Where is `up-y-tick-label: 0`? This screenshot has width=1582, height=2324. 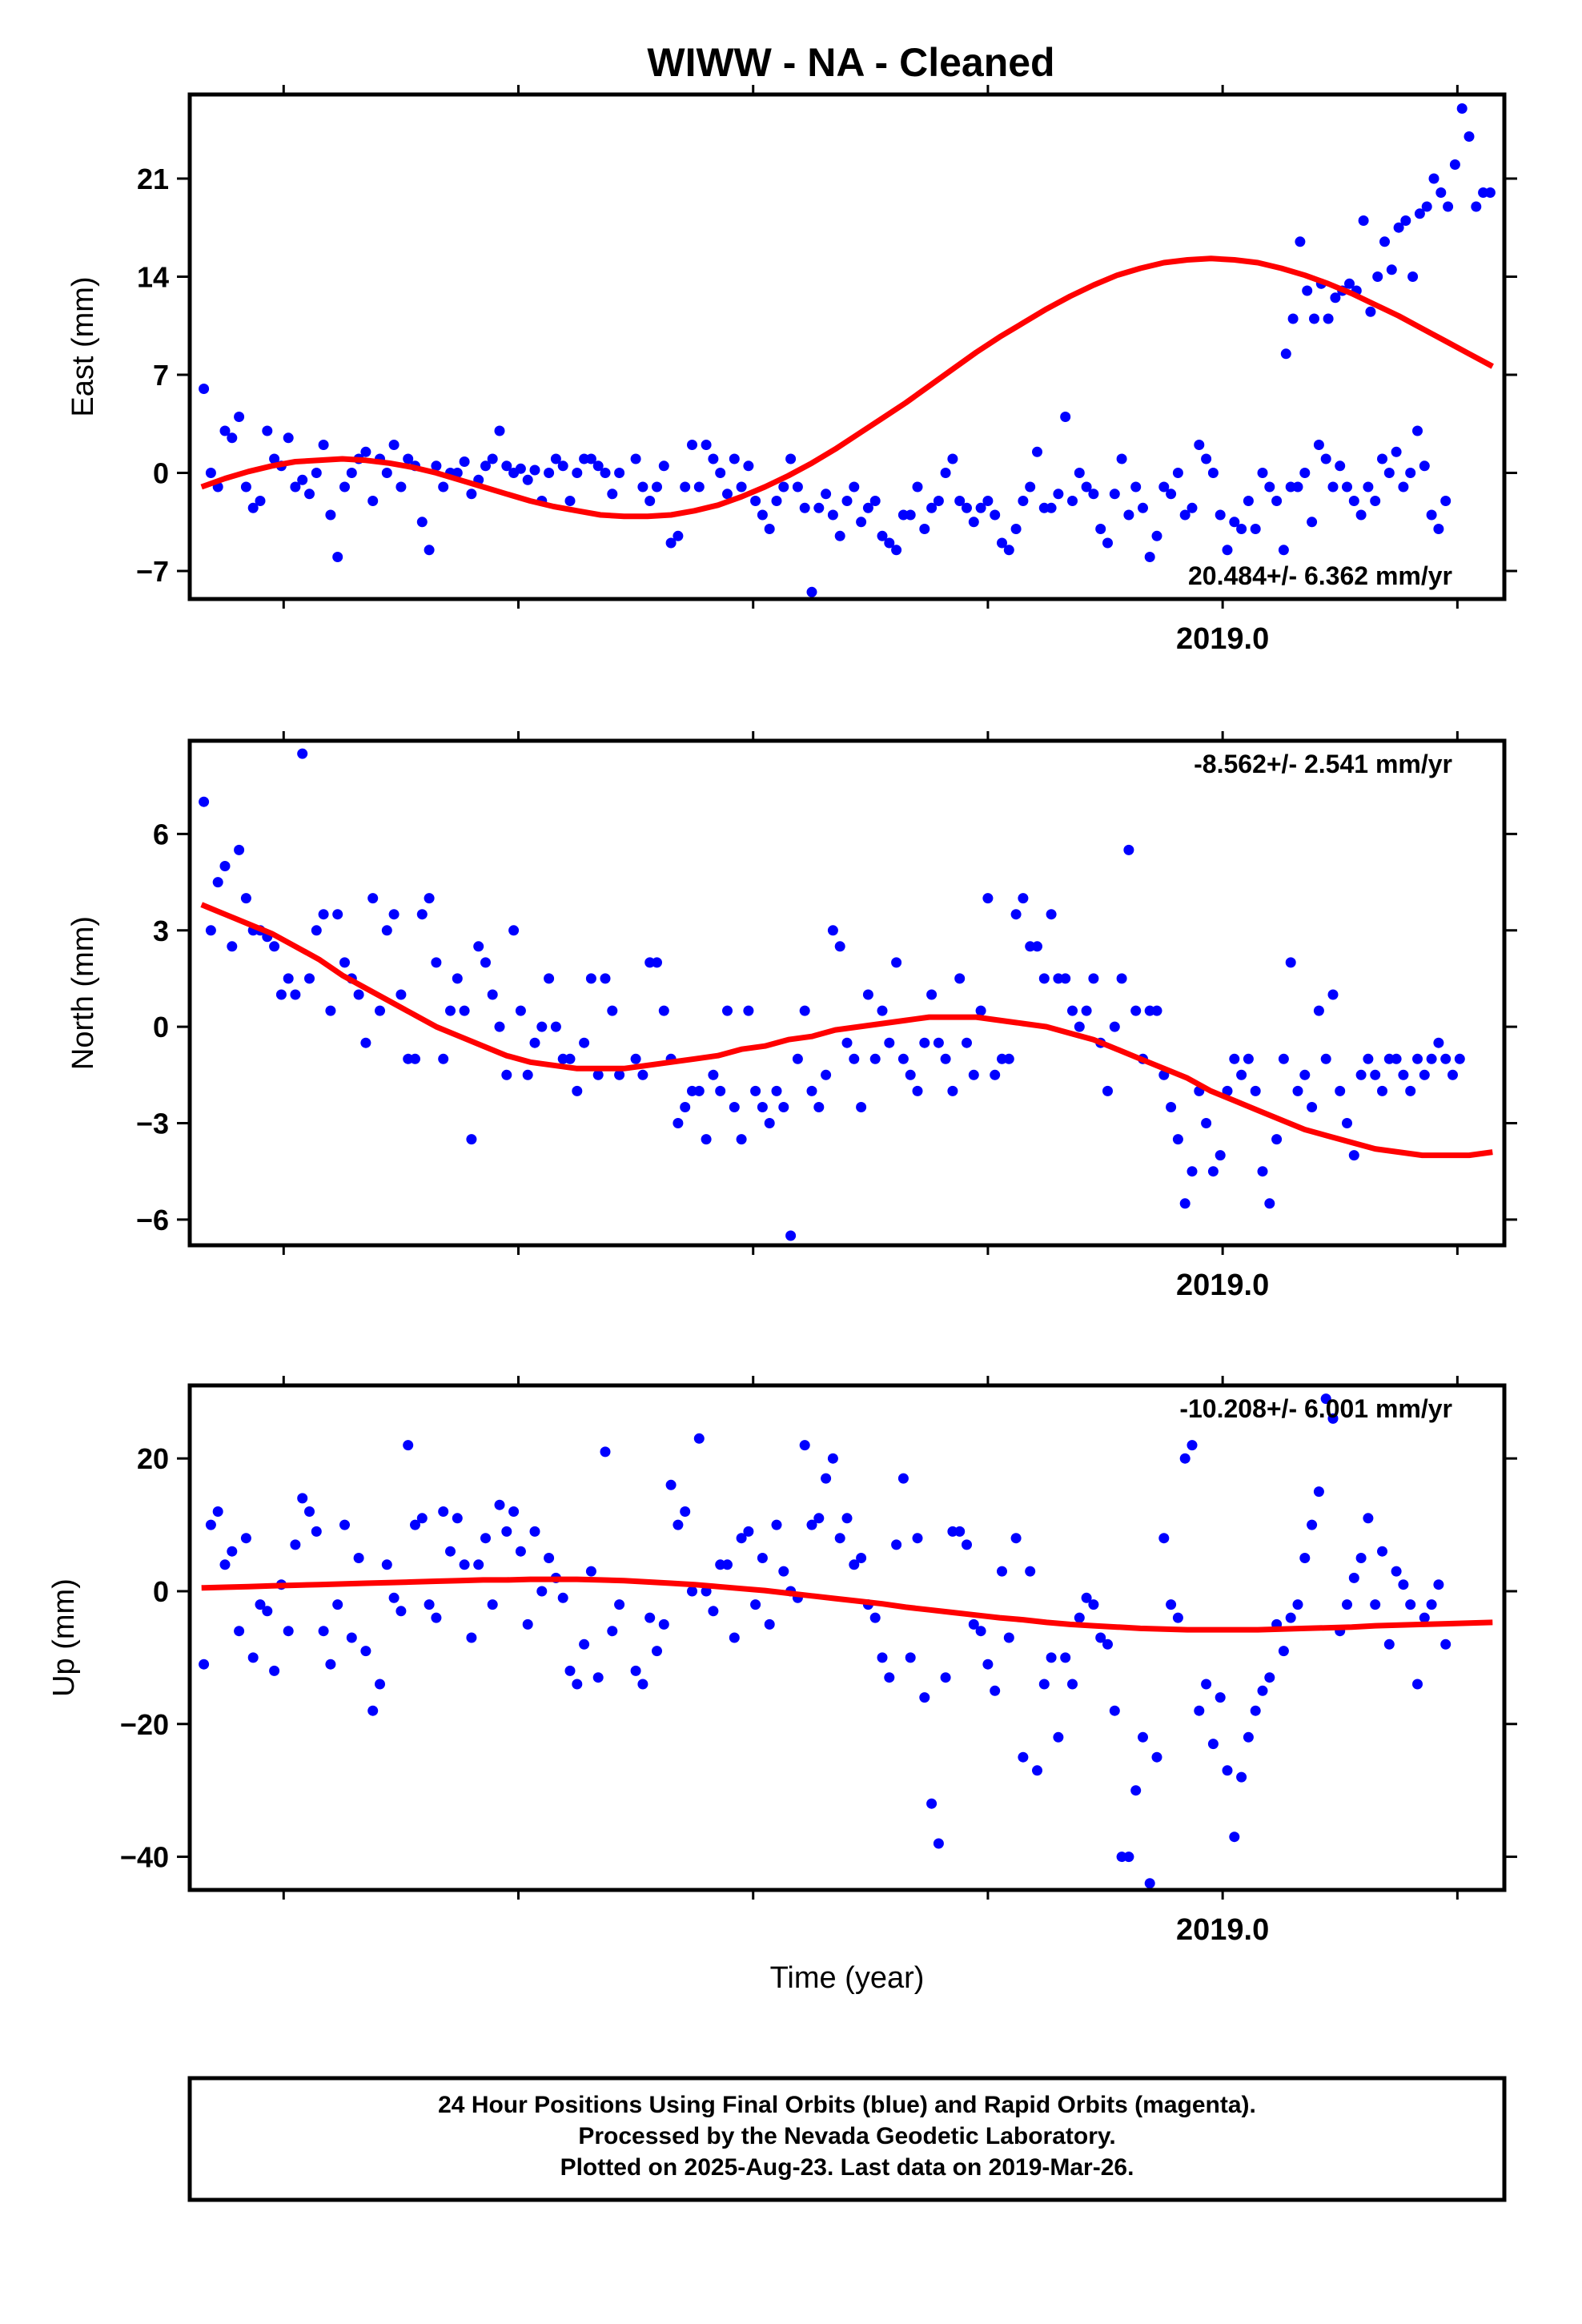 up-y-tick-label: 0 is located at coordinates (161, 1591).